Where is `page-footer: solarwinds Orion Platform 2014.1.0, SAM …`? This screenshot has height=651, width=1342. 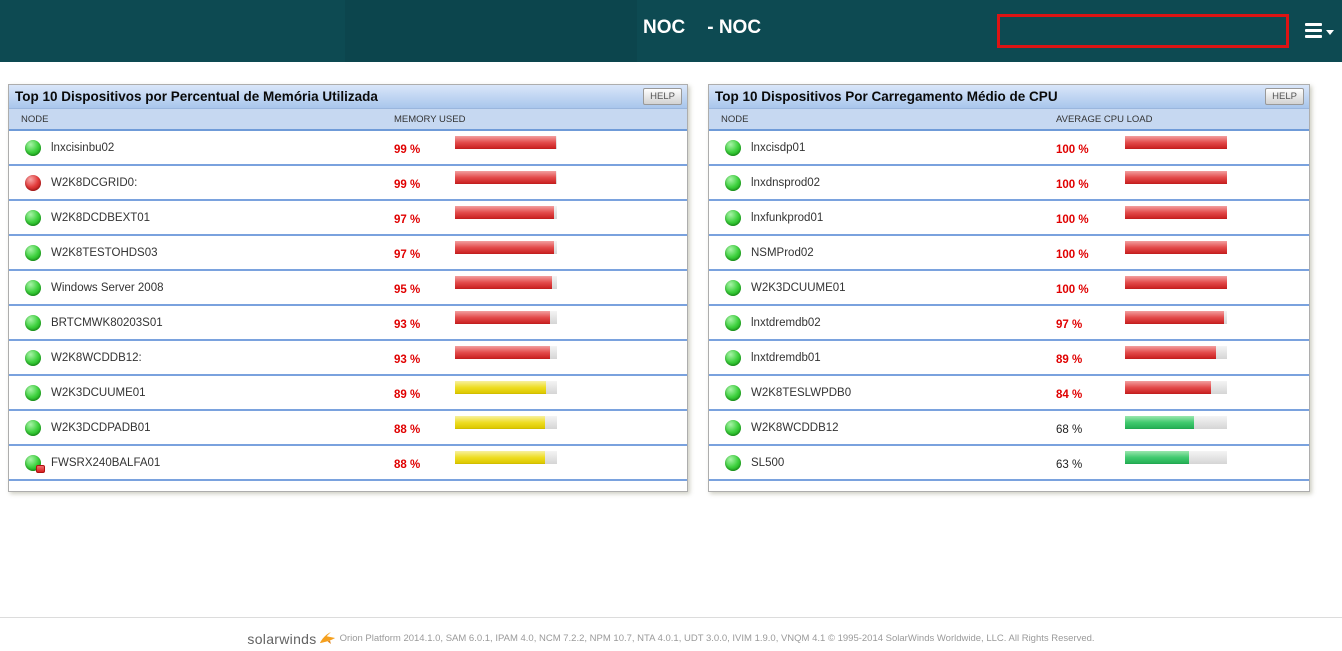
page-footer: solarwinds Orion Platform 2014.1.0, SAM … is located at coordinates (671, 632).